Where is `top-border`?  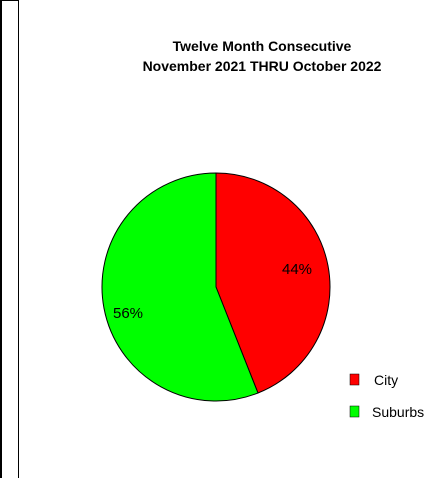 top-border is located at coordinates (9, 0).